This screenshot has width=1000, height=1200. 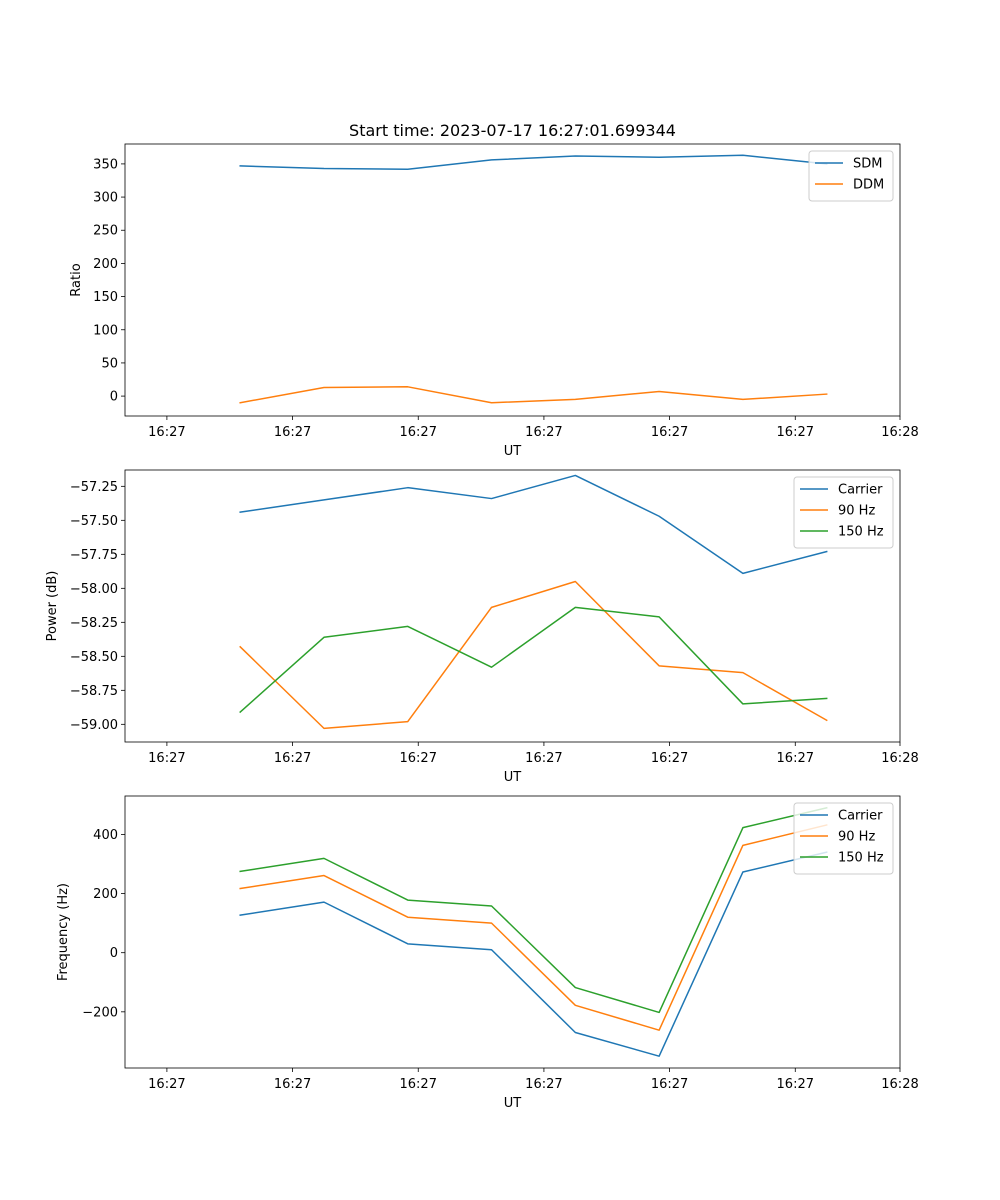 What do you see at coordinates (105, 835) in the screenshot?
I see `panel3-y-tick-label: 400` at bounding box center [105, 835].